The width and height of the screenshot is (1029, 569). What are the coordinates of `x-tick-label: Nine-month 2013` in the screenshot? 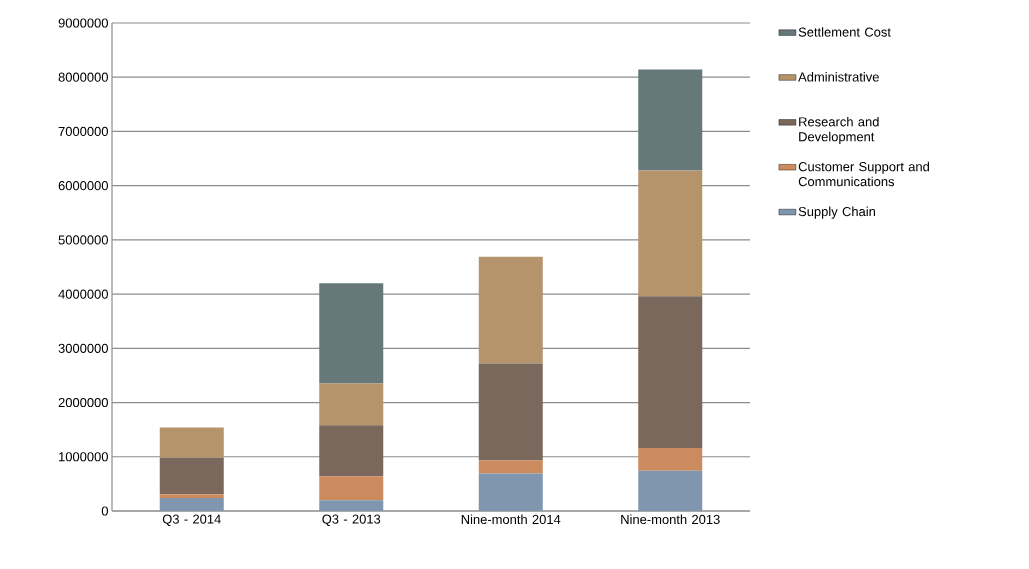 It's located at (670, 519).